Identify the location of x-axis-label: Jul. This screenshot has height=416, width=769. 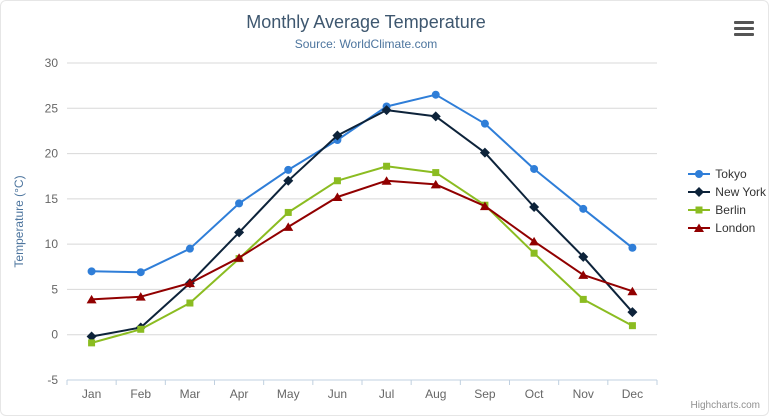
(386, 394).